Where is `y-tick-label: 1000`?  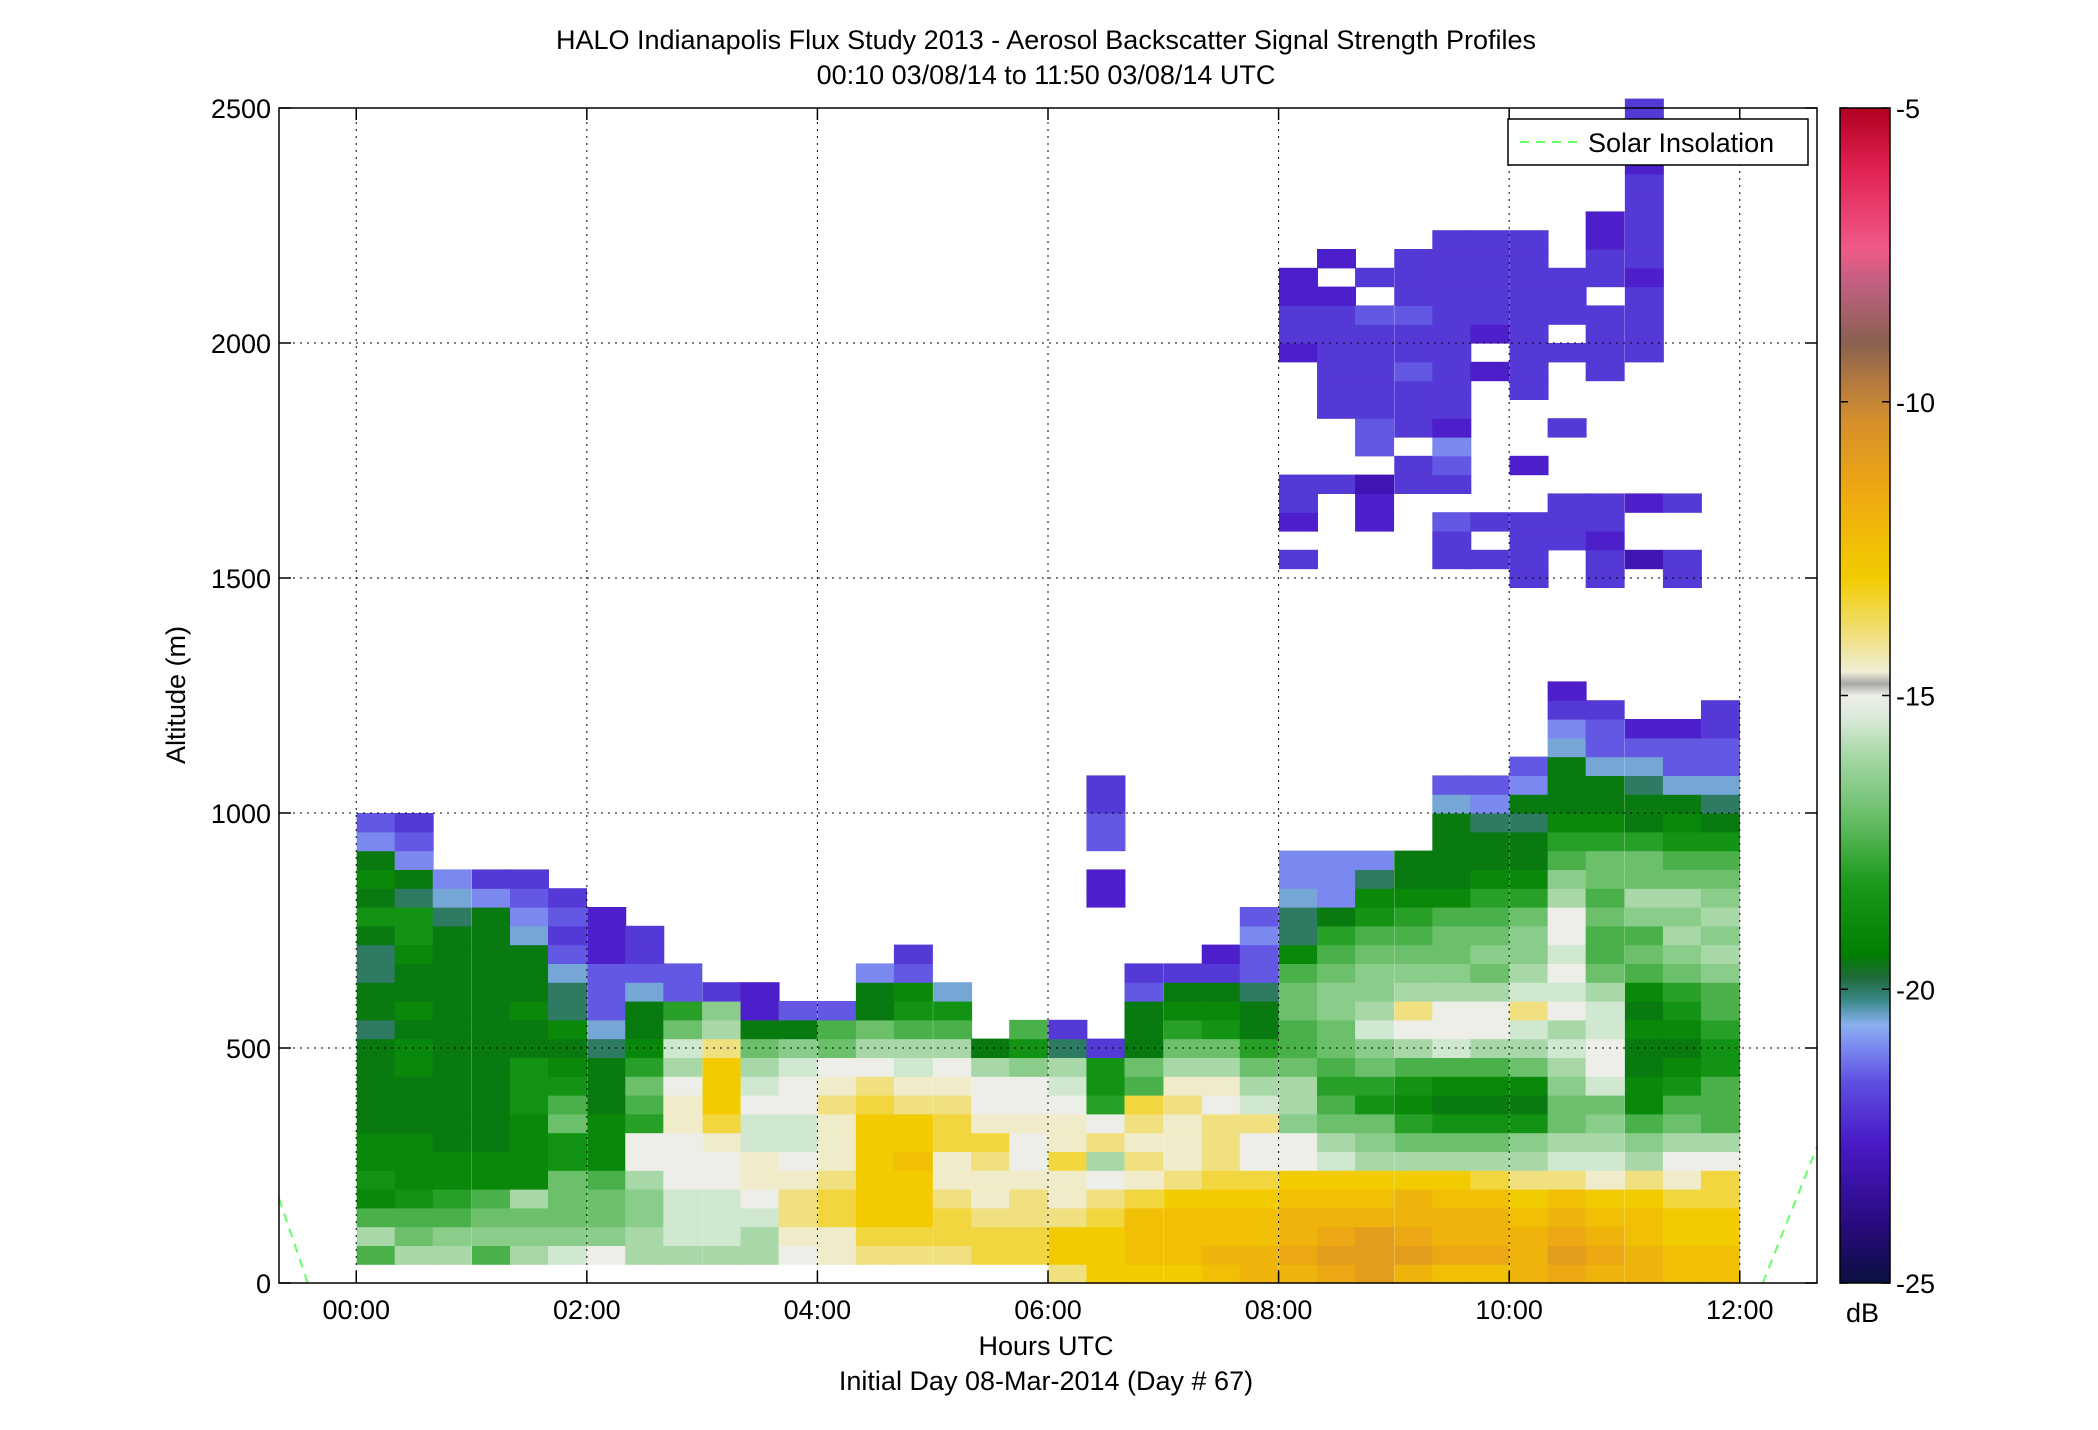 y-tick-label: 1000 is located at coordinates (241, 814).